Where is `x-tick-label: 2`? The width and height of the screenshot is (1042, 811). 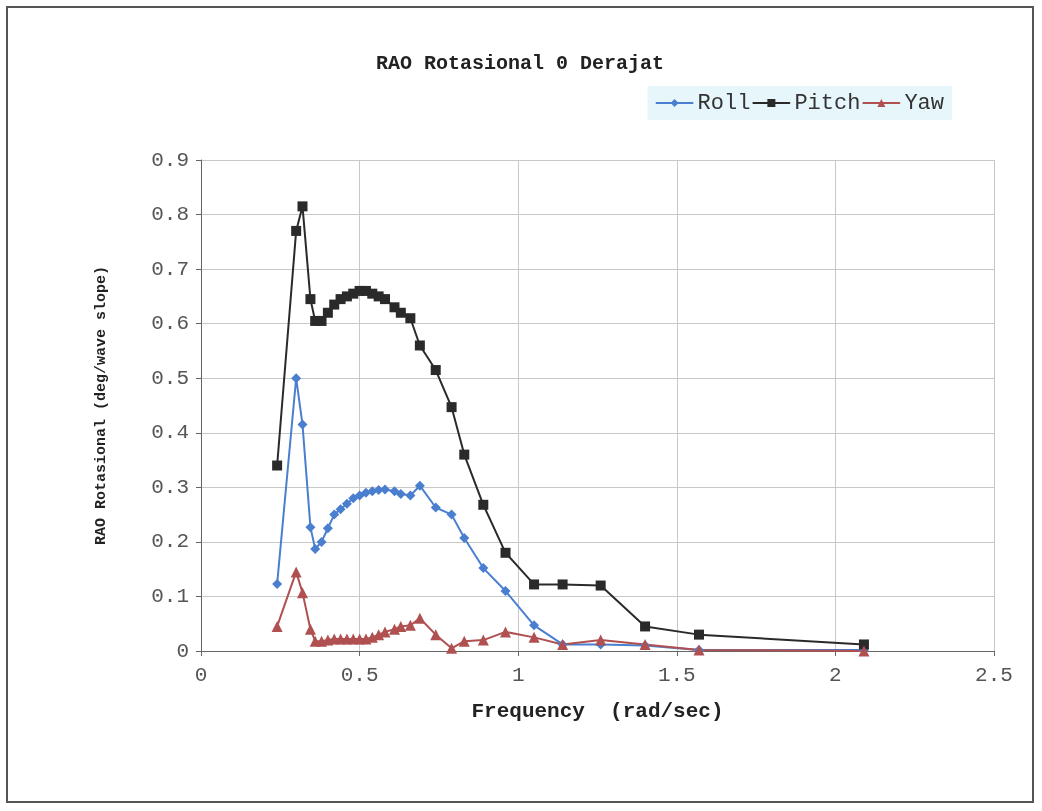 x-tick-label: 2 is located at coordinates (835, 675).